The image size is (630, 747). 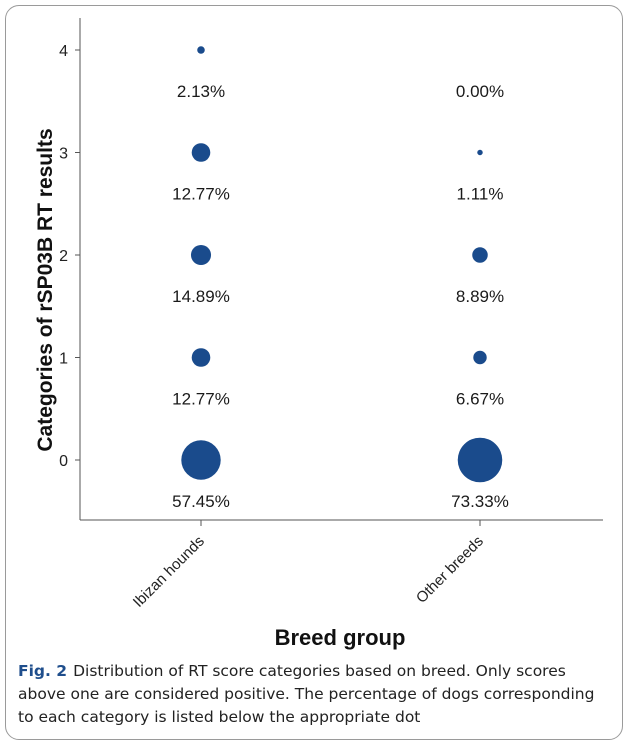 What do you see at coordinates (480, 501) in the screenshot?
I see `data-label: 73.33%` at bounding box center [480, 501].